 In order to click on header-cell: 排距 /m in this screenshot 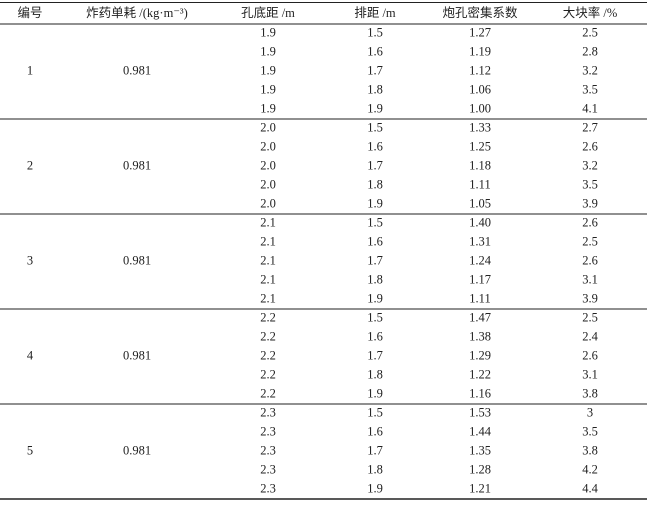, I will do `click(375, 13)`.